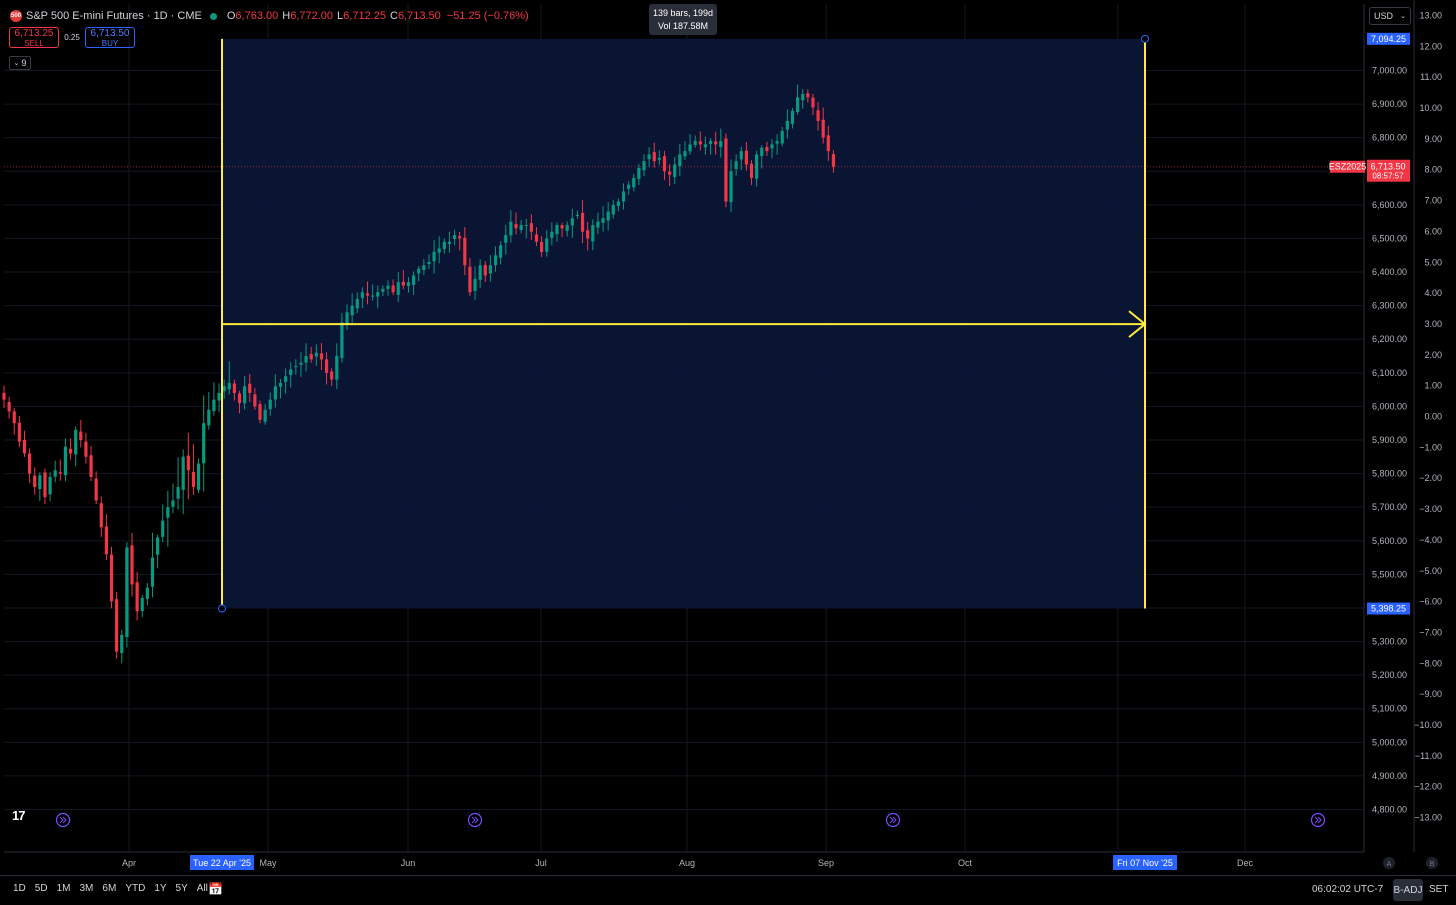 This screenshot has height=905, width=1456. What do you see at coordinates (110, 37) in the screenshot?
I see `buy-button: 6,713.50 BUY` at bounding box center [110, 37].